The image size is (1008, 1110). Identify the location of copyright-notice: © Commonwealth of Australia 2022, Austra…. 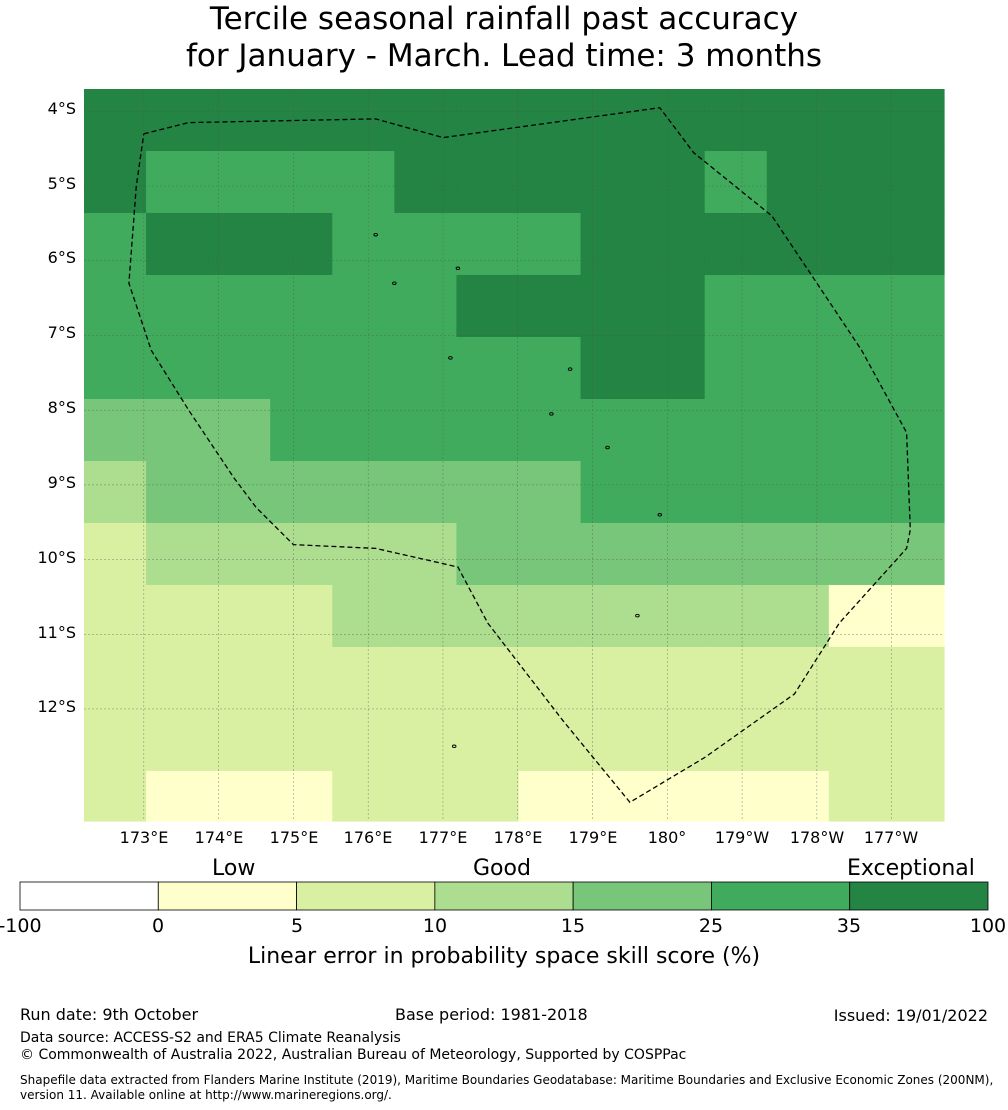
(353, 1055).